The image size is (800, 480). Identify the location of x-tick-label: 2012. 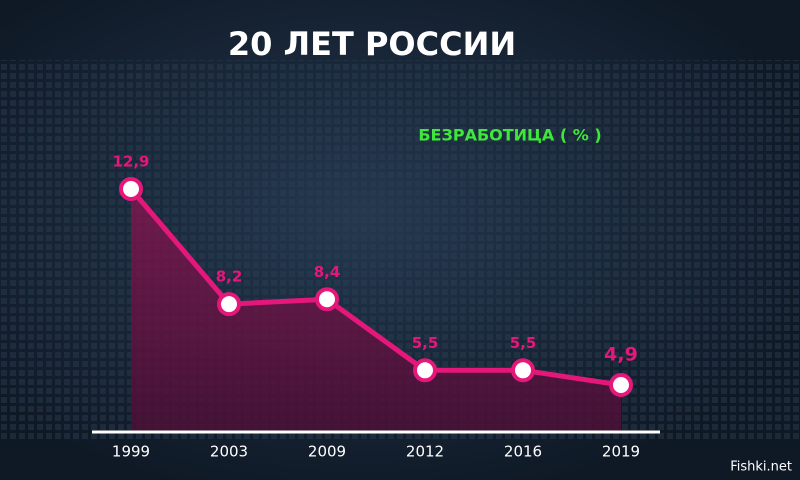
(425, 452).